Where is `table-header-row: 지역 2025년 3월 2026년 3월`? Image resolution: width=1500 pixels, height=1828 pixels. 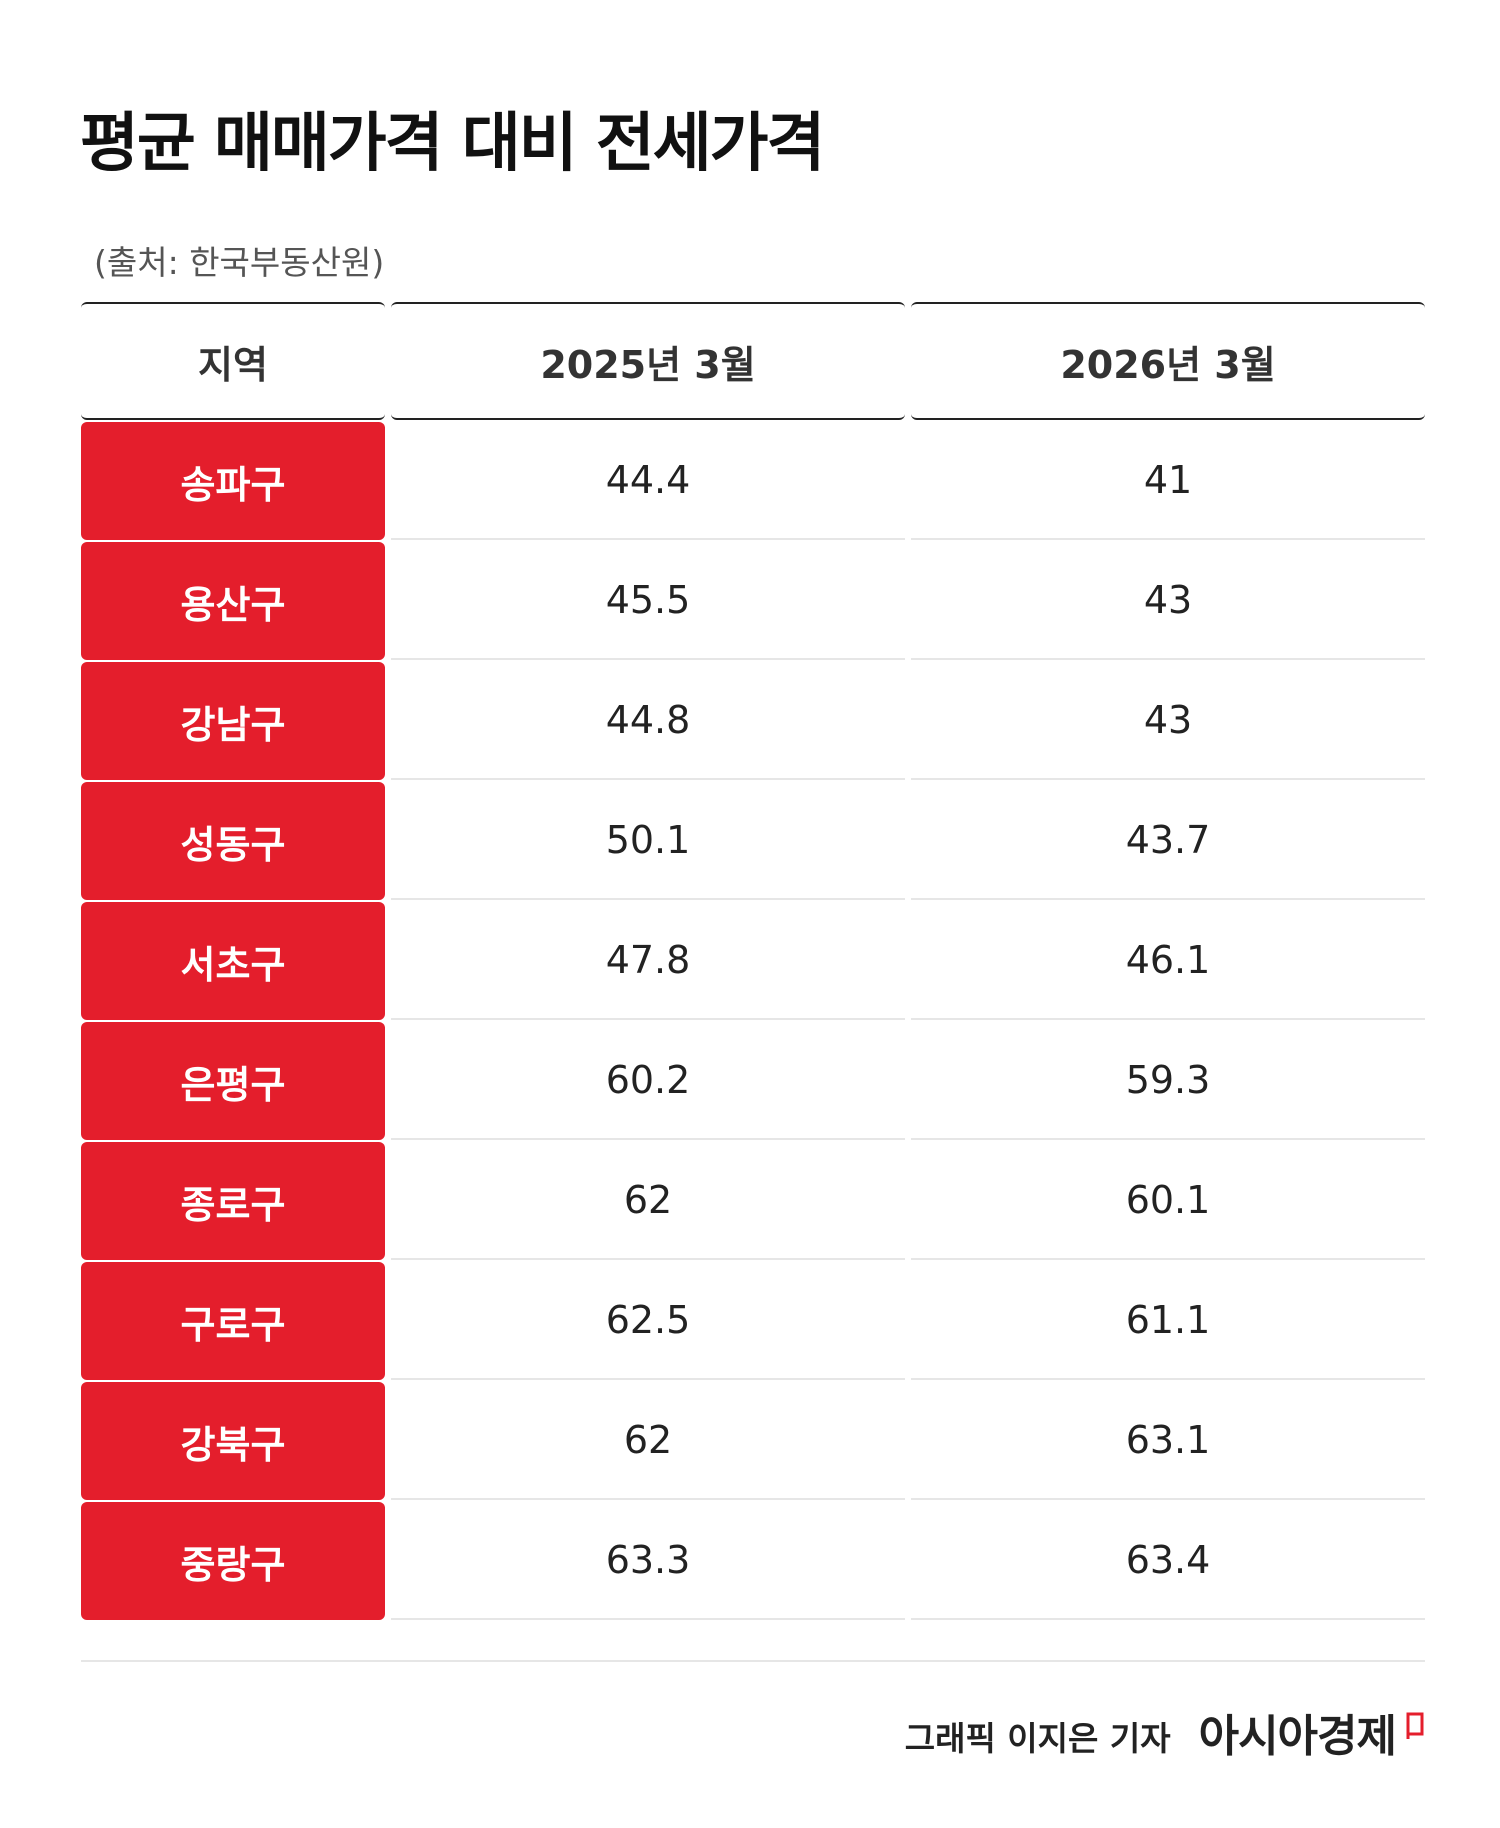 table-header-row: 지역 2025년 3월 2026년 3월 is located at coordinates (753, 361).